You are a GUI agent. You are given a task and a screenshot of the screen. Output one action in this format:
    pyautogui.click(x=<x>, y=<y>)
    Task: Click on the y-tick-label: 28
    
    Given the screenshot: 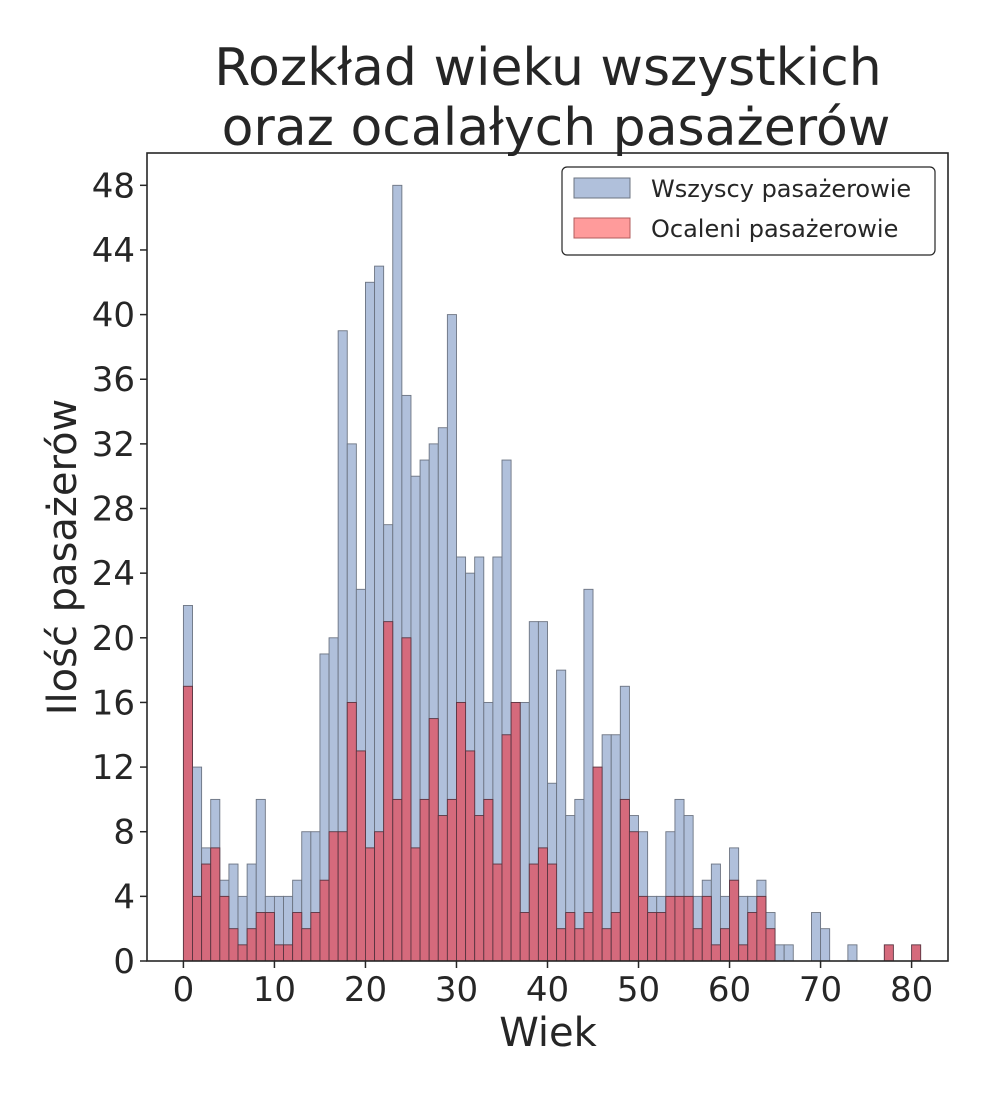 What is the action you would take?
    pyautogui.click(x=113, y=510)
    